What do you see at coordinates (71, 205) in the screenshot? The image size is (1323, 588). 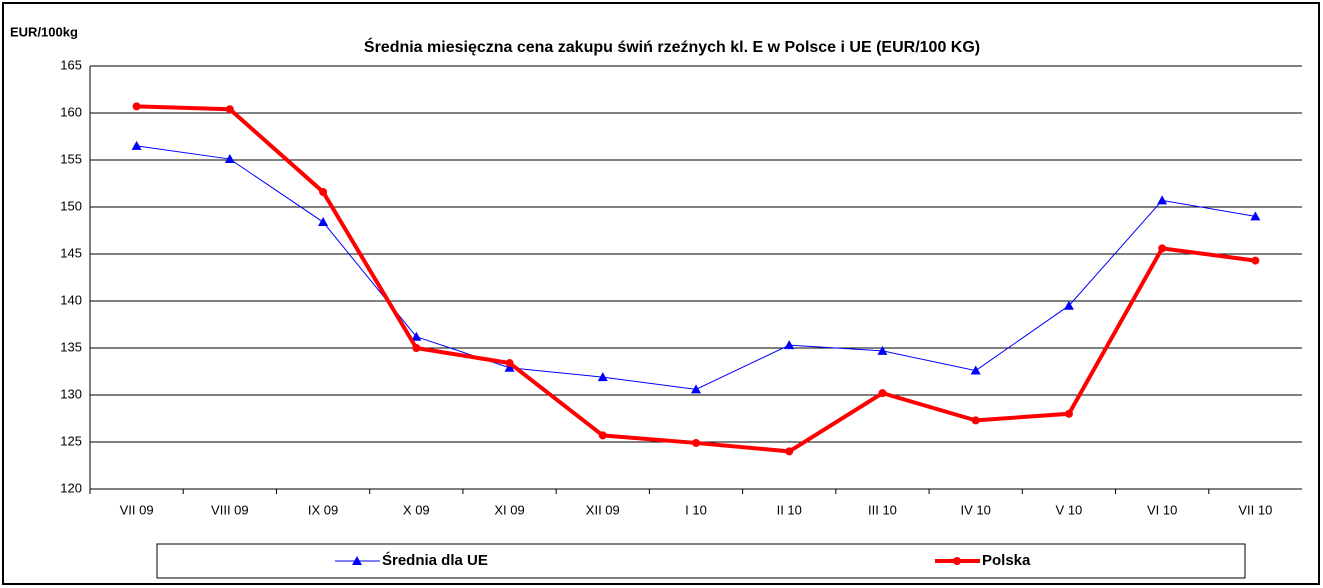 I see `y-tick-label: 150` at bounding box center [71, 205].